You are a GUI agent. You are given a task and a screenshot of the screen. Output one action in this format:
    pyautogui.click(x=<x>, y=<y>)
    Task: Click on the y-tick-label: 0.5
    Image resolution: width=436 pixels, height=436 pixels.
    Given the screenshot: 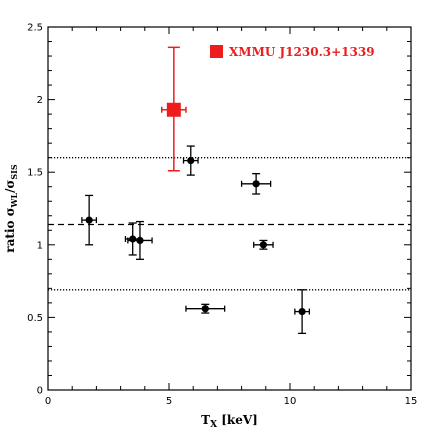 What is the action you would take?
    pyautogui.click(x=35, y=318)
    